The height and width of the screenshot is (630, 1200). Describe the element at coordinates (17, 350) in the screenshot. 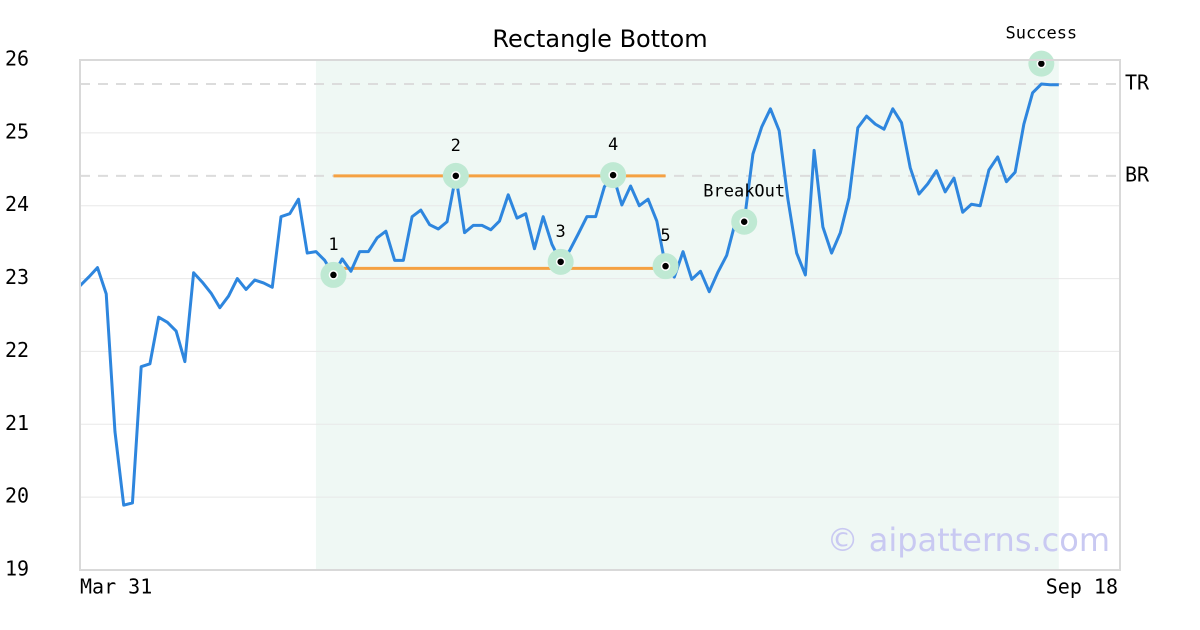

I see `y-tick-label: 22` at that location.